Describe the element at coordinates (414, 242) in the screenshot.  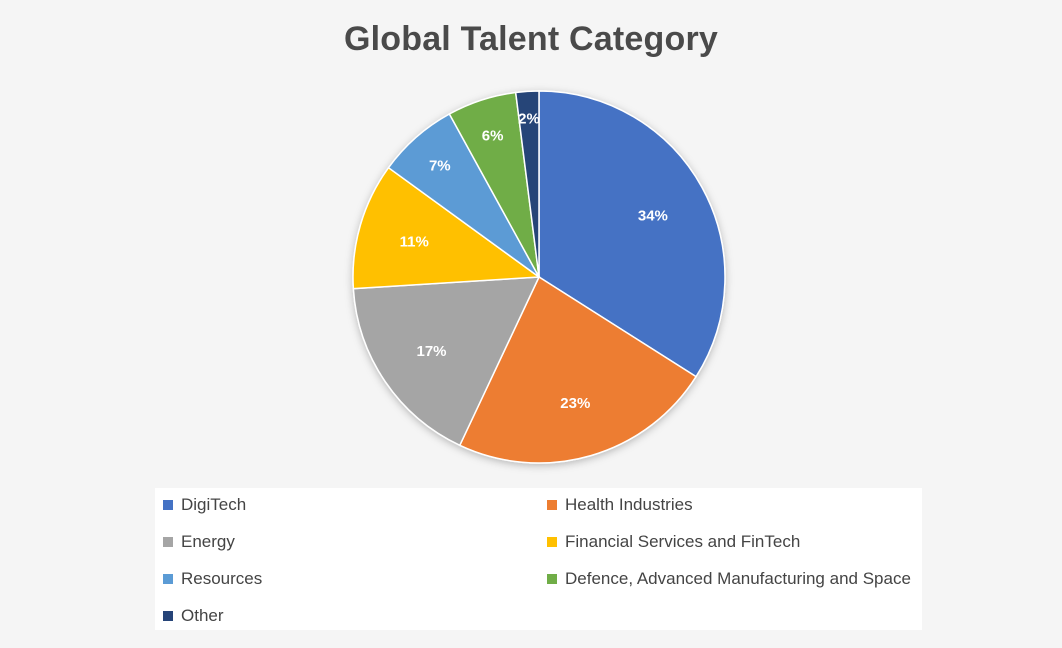
I see `data-label: 11%` at that location.